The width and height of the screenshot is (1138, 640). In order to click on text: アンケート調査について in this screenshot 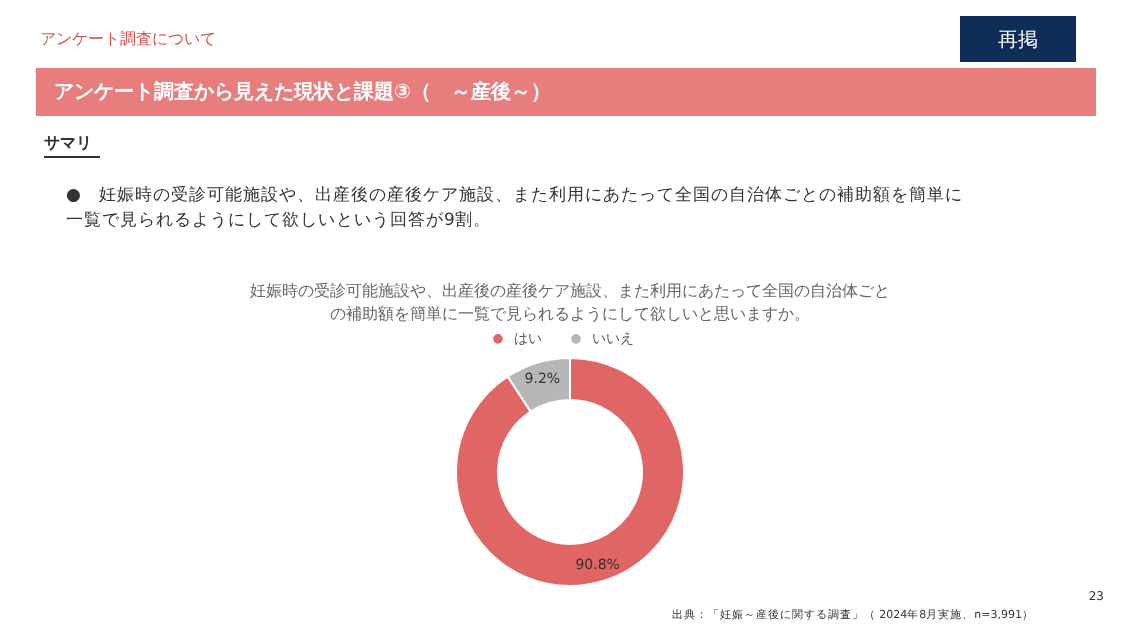, I will do `click(128, 39)`.